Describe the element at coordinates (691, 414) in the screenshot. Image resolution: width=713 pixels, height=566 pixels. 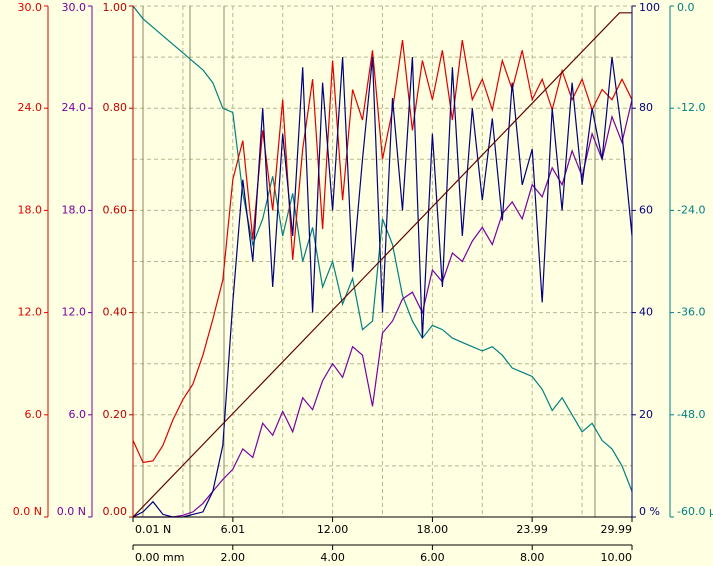
I see `y-tick-label: -48.0` at that location.